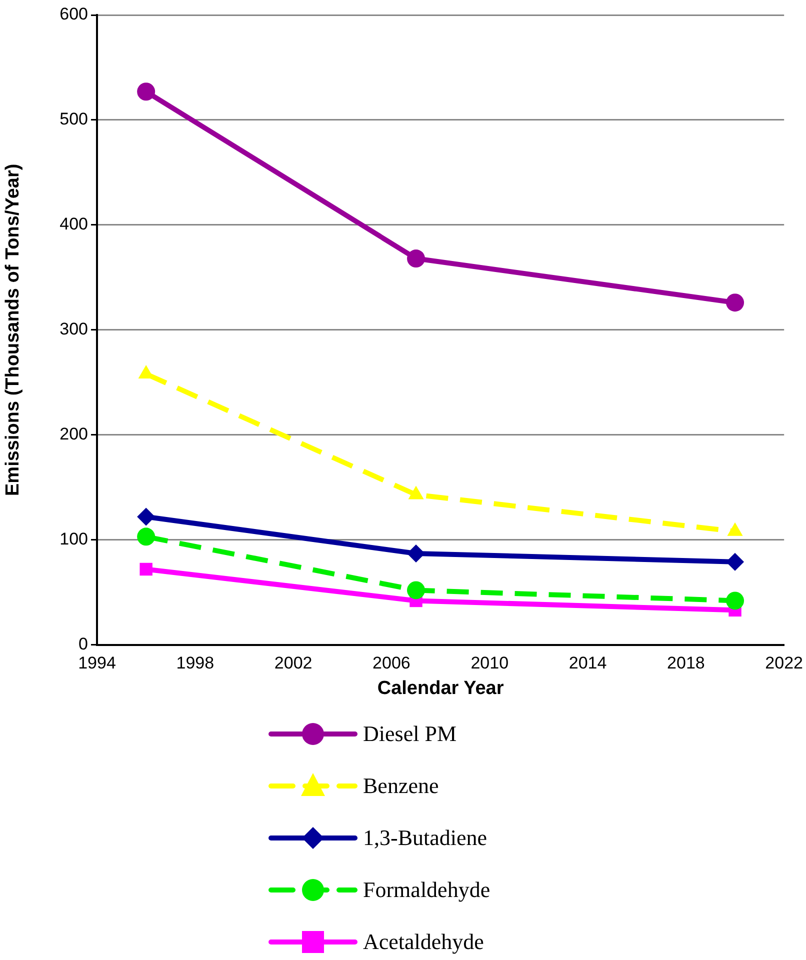 The width and height of the screenshot is (806, 960). Describe the element at coordinates (74, 329) in the screenshot. I see `y-tick-label: 300` at that location.